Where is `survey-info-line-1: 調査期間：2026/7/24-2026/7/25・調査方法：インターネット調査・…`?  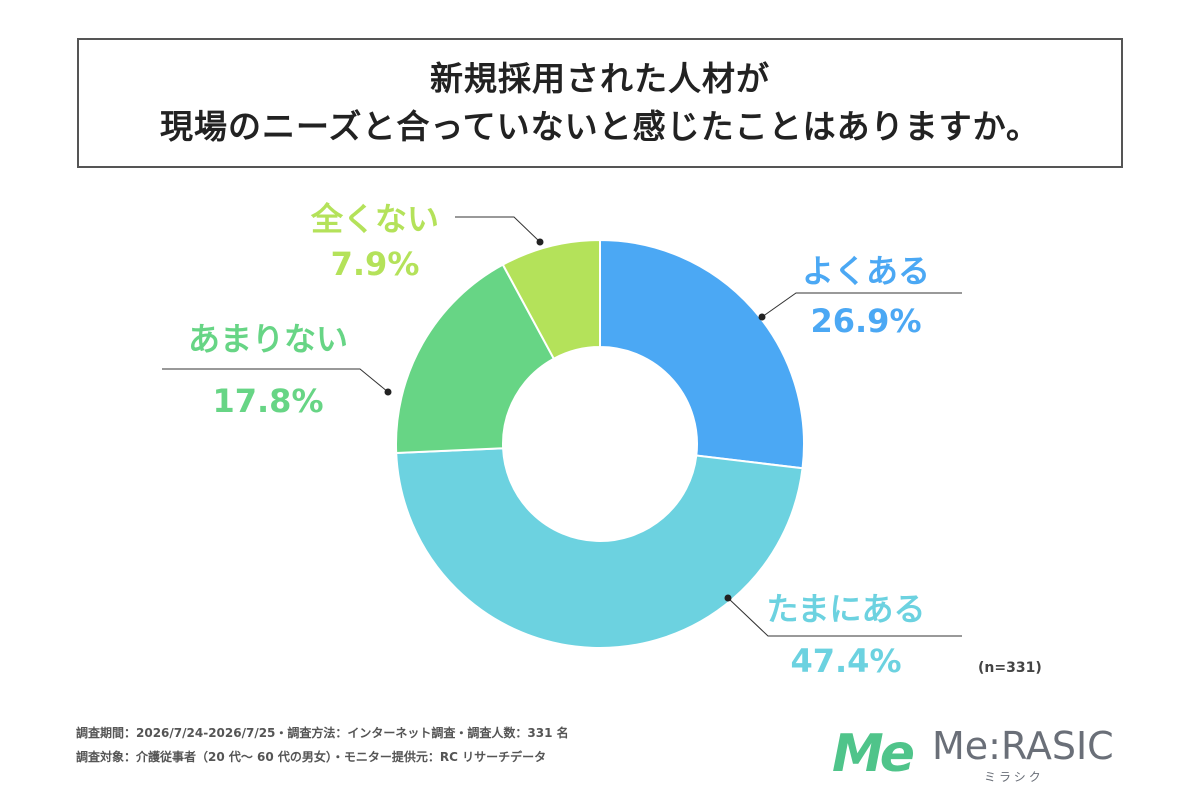 survey-info-line-1: 調査期間：2026/7/24-2026/7/25・調査方法：インターネット調査・… is located at coordinates (322, 733).